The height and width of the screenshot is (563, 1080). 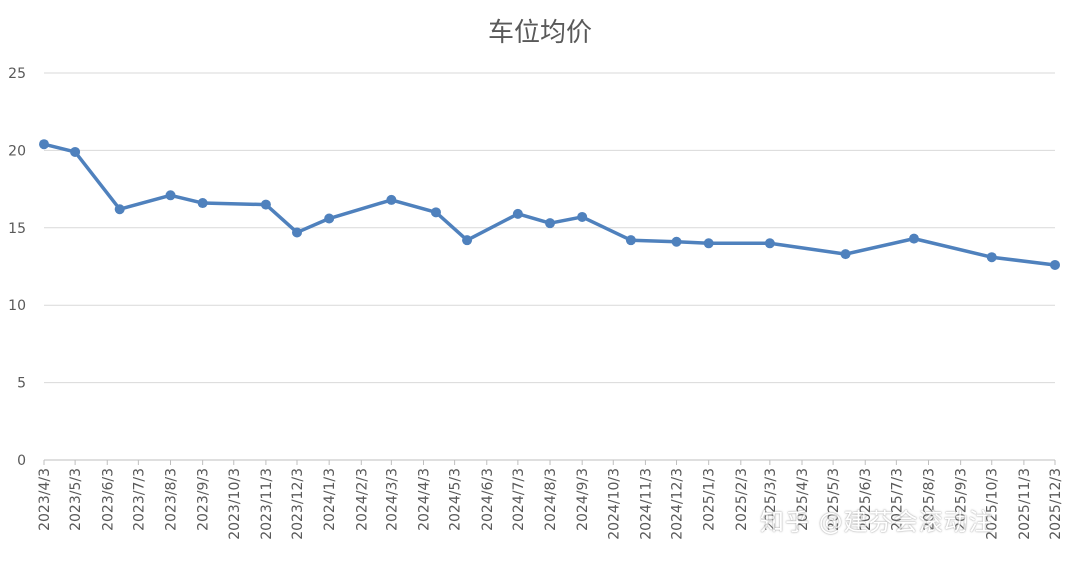 What do you see at coordinates (1056, 504) in the screenshot?
I see `x-tick-label: 2025/12/3` at bounding box center [1056, 504].